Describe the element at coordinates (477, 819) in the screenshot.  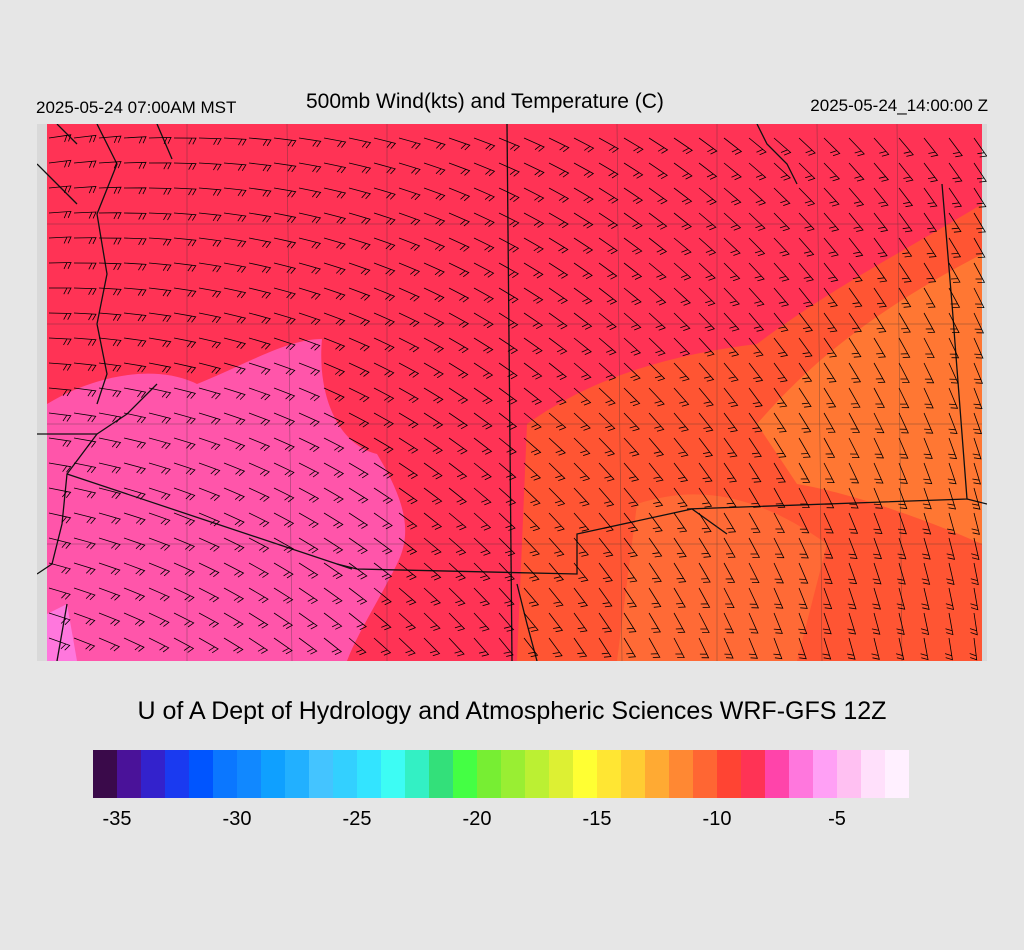
I see `colorbar-tick-label: -20` at that location.